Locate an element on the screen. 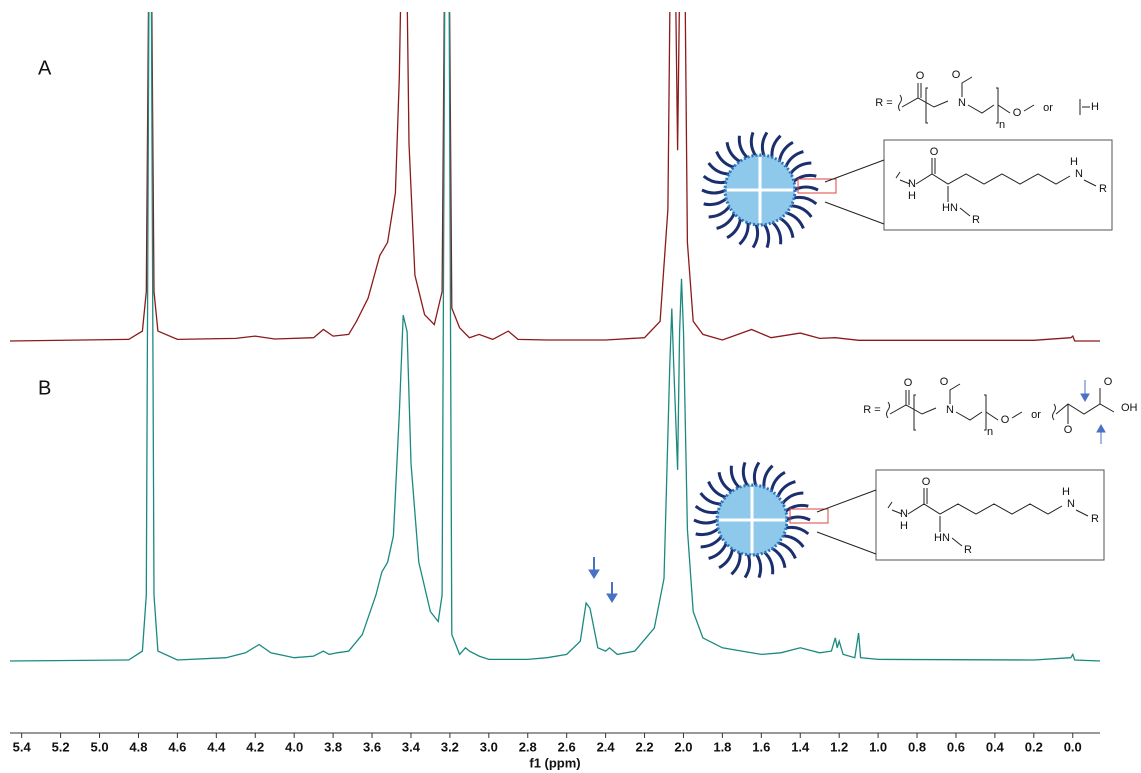  x-tick-label: 1.8 is located at coordinates (722, 746).